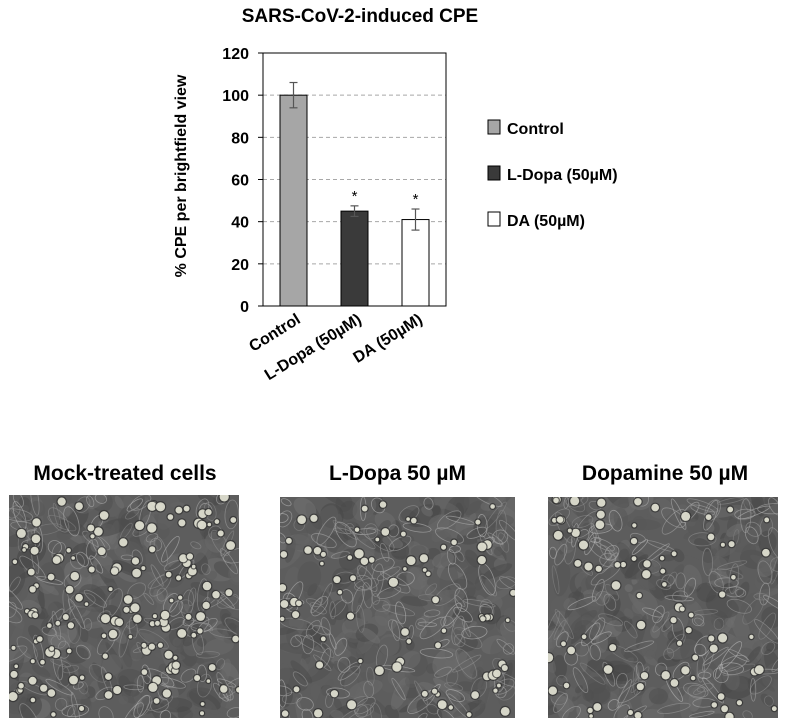 This screenshot has width=786, height=725. I want to click on legend-label: DA (50µM), so click(546, 221).